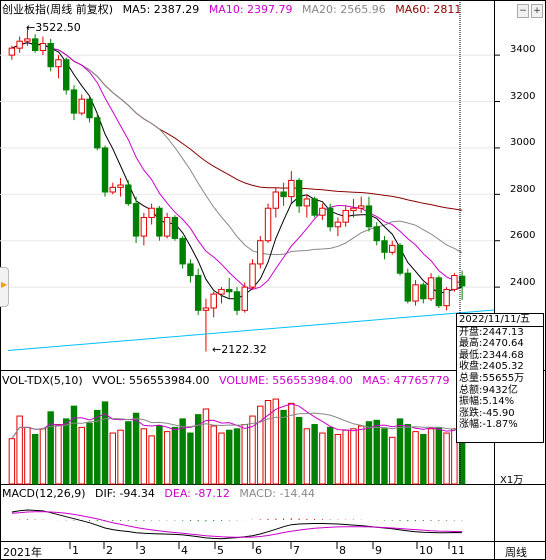  Describe the element at coordinates (488, 425) in the screenshot. I see `tooltip-change-pct: 涨幅:-1.87%` at that location.